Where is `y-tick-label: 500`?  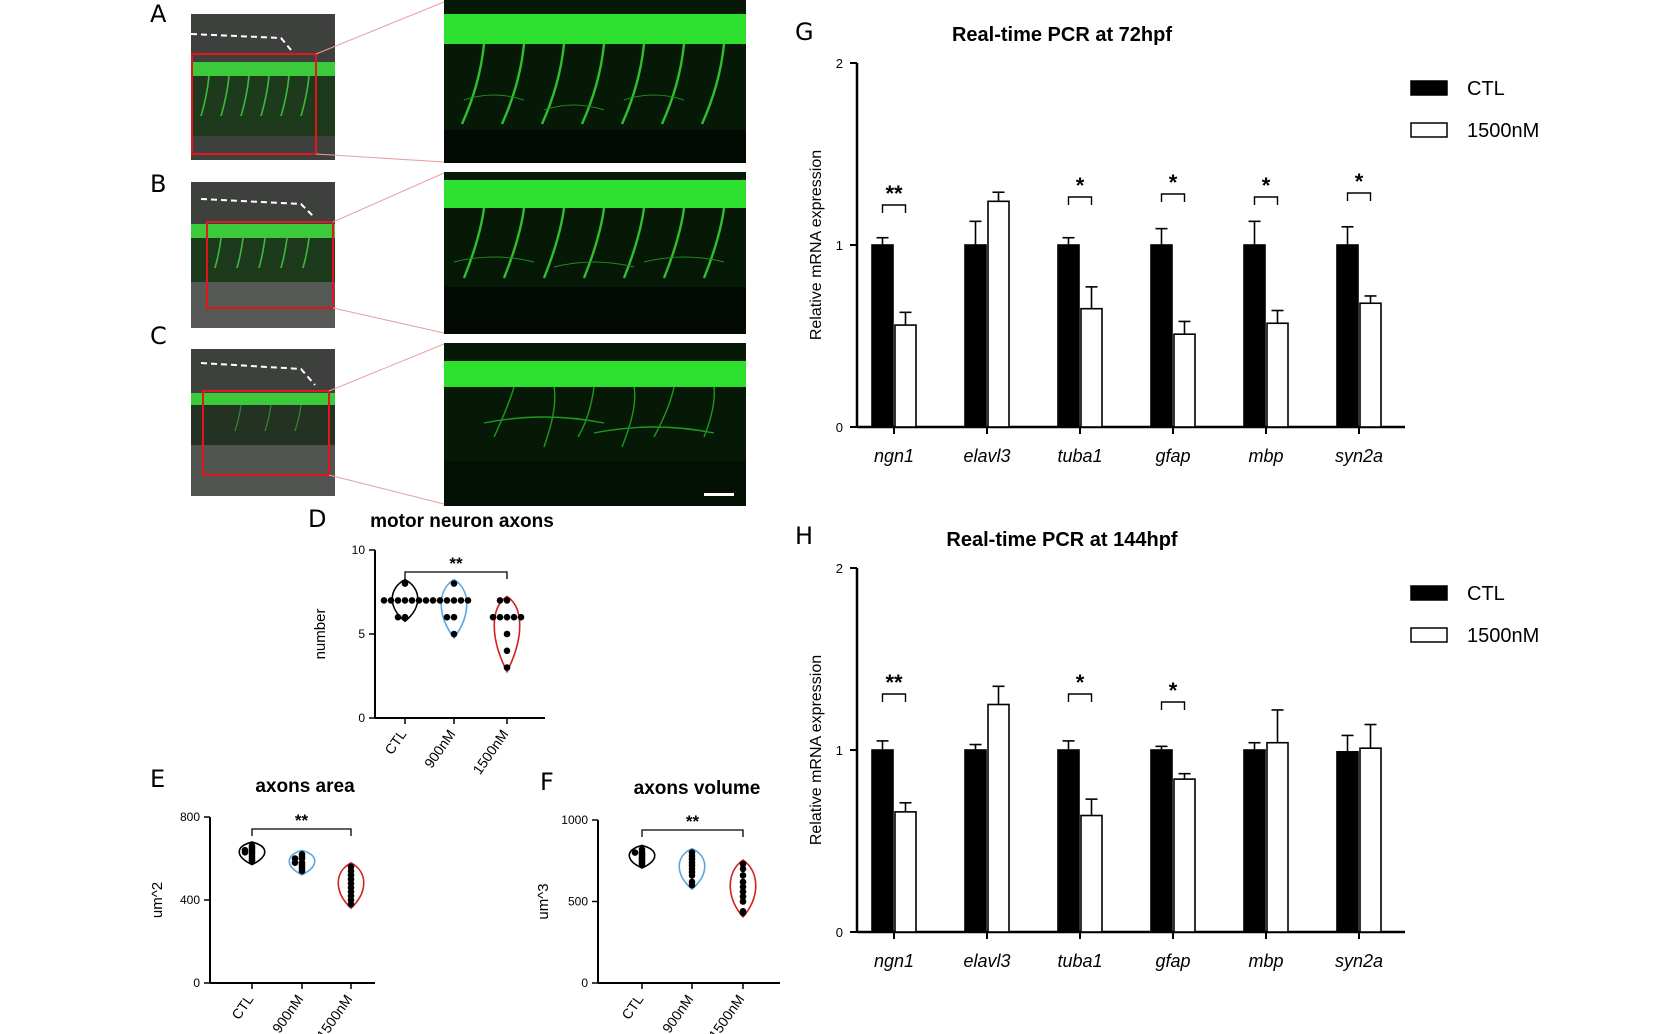
y-tick-label: 500 is located at coordinates (578, 902).